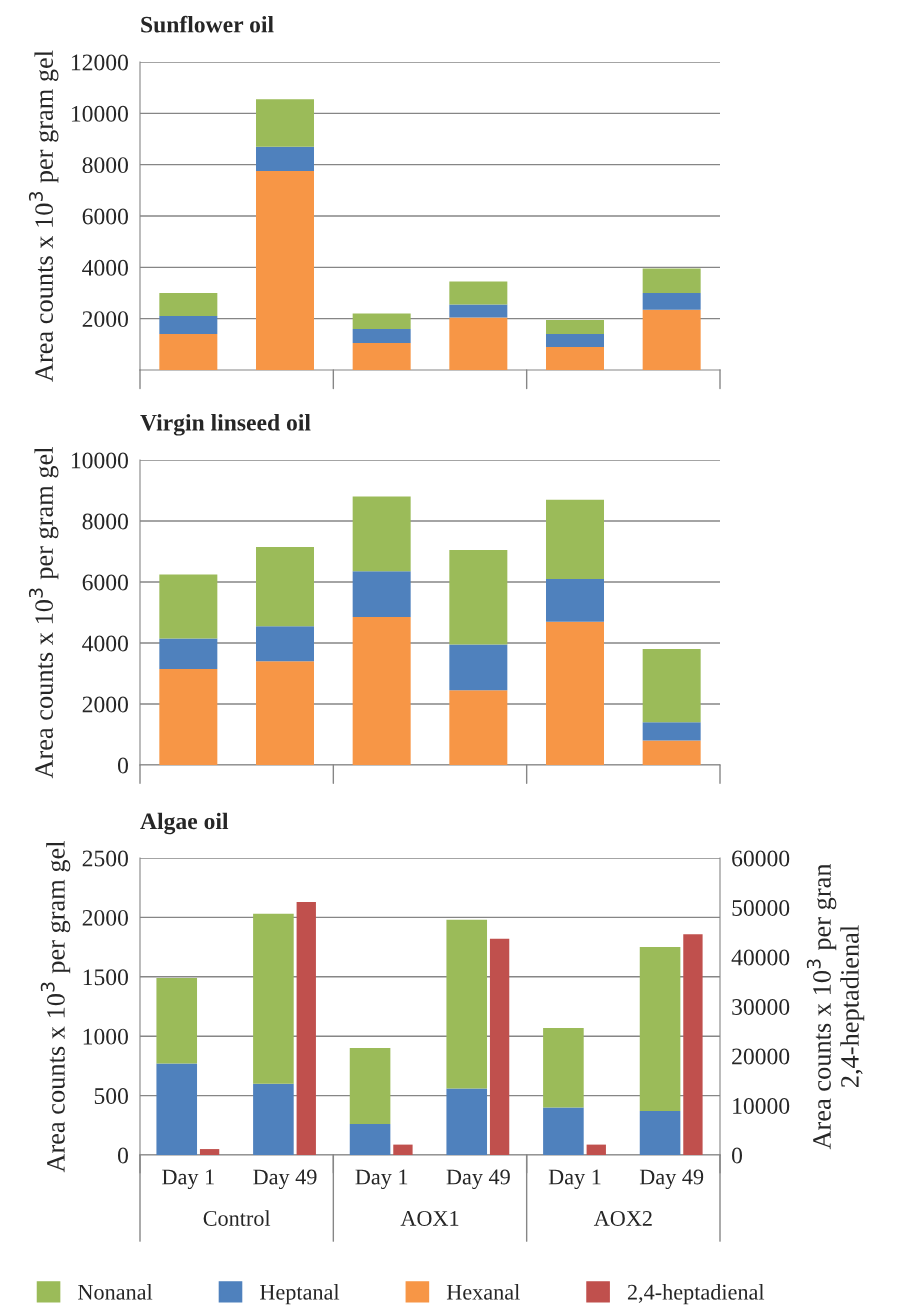  I want to click on y-tick-label: 500, so click(111, 1096).